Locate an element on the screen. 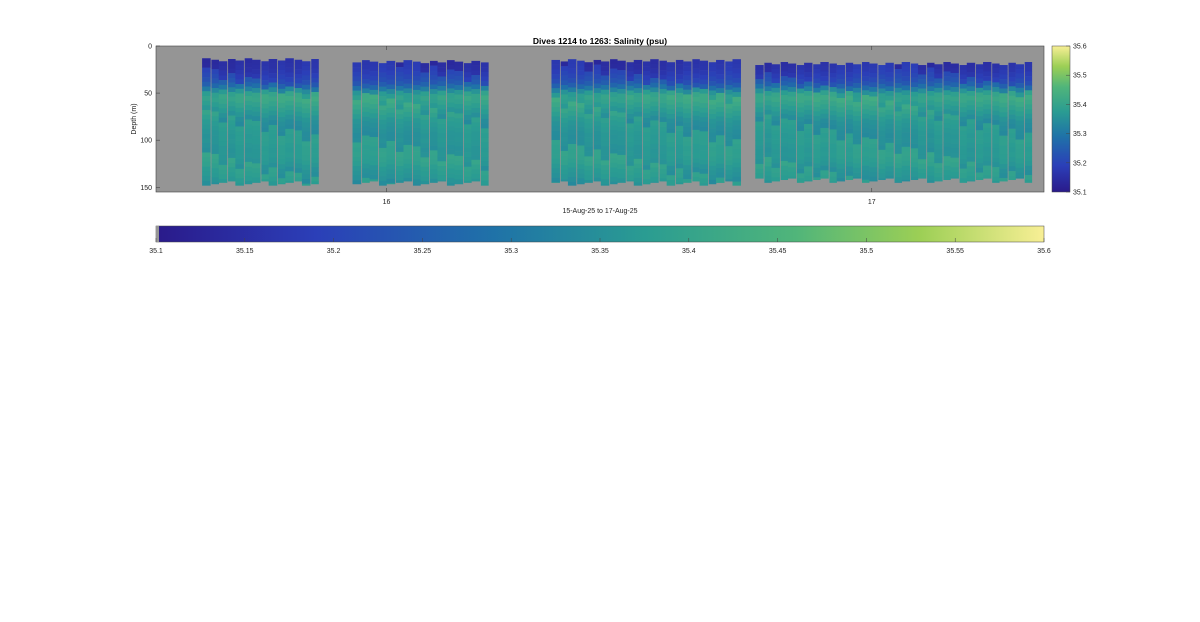  chart-title: Dives 1214 to 1263: Salinity (psu) is located at coordinates (600, 41).